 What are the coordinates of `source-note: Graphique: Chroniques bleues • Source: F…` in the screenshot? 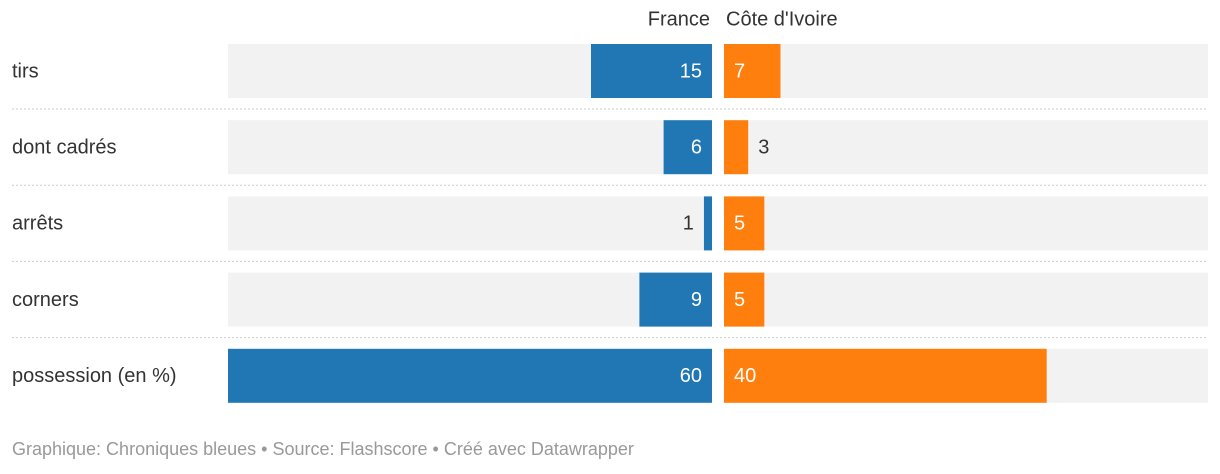 It's located at (323, 449).